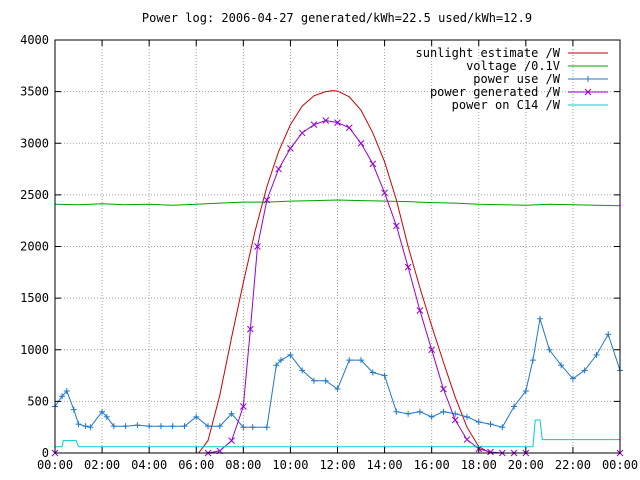 Image resolution: width=640 pixels, height=480 pixels. What do you see at coordinates (488, 53) in the screenshot?
I see `legend-label: sunlight estimate /W` at bounding box center [488, 53].